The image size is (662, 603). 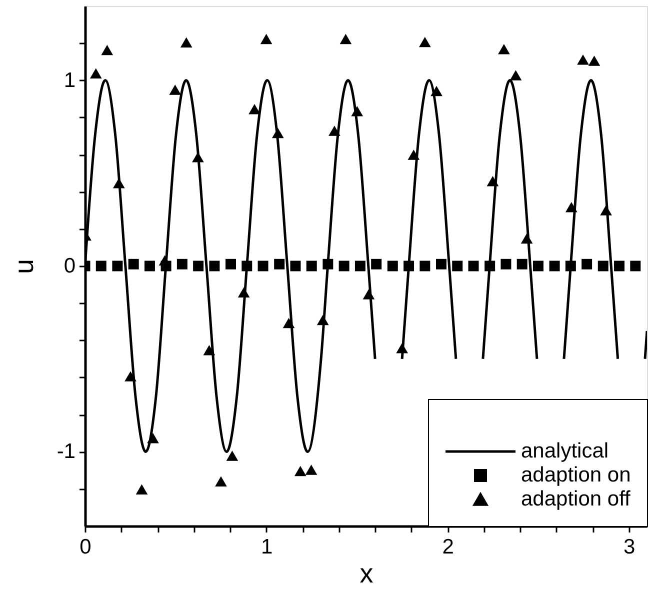 I want to click on legend-label: analytical, so click(x=565, y=451).